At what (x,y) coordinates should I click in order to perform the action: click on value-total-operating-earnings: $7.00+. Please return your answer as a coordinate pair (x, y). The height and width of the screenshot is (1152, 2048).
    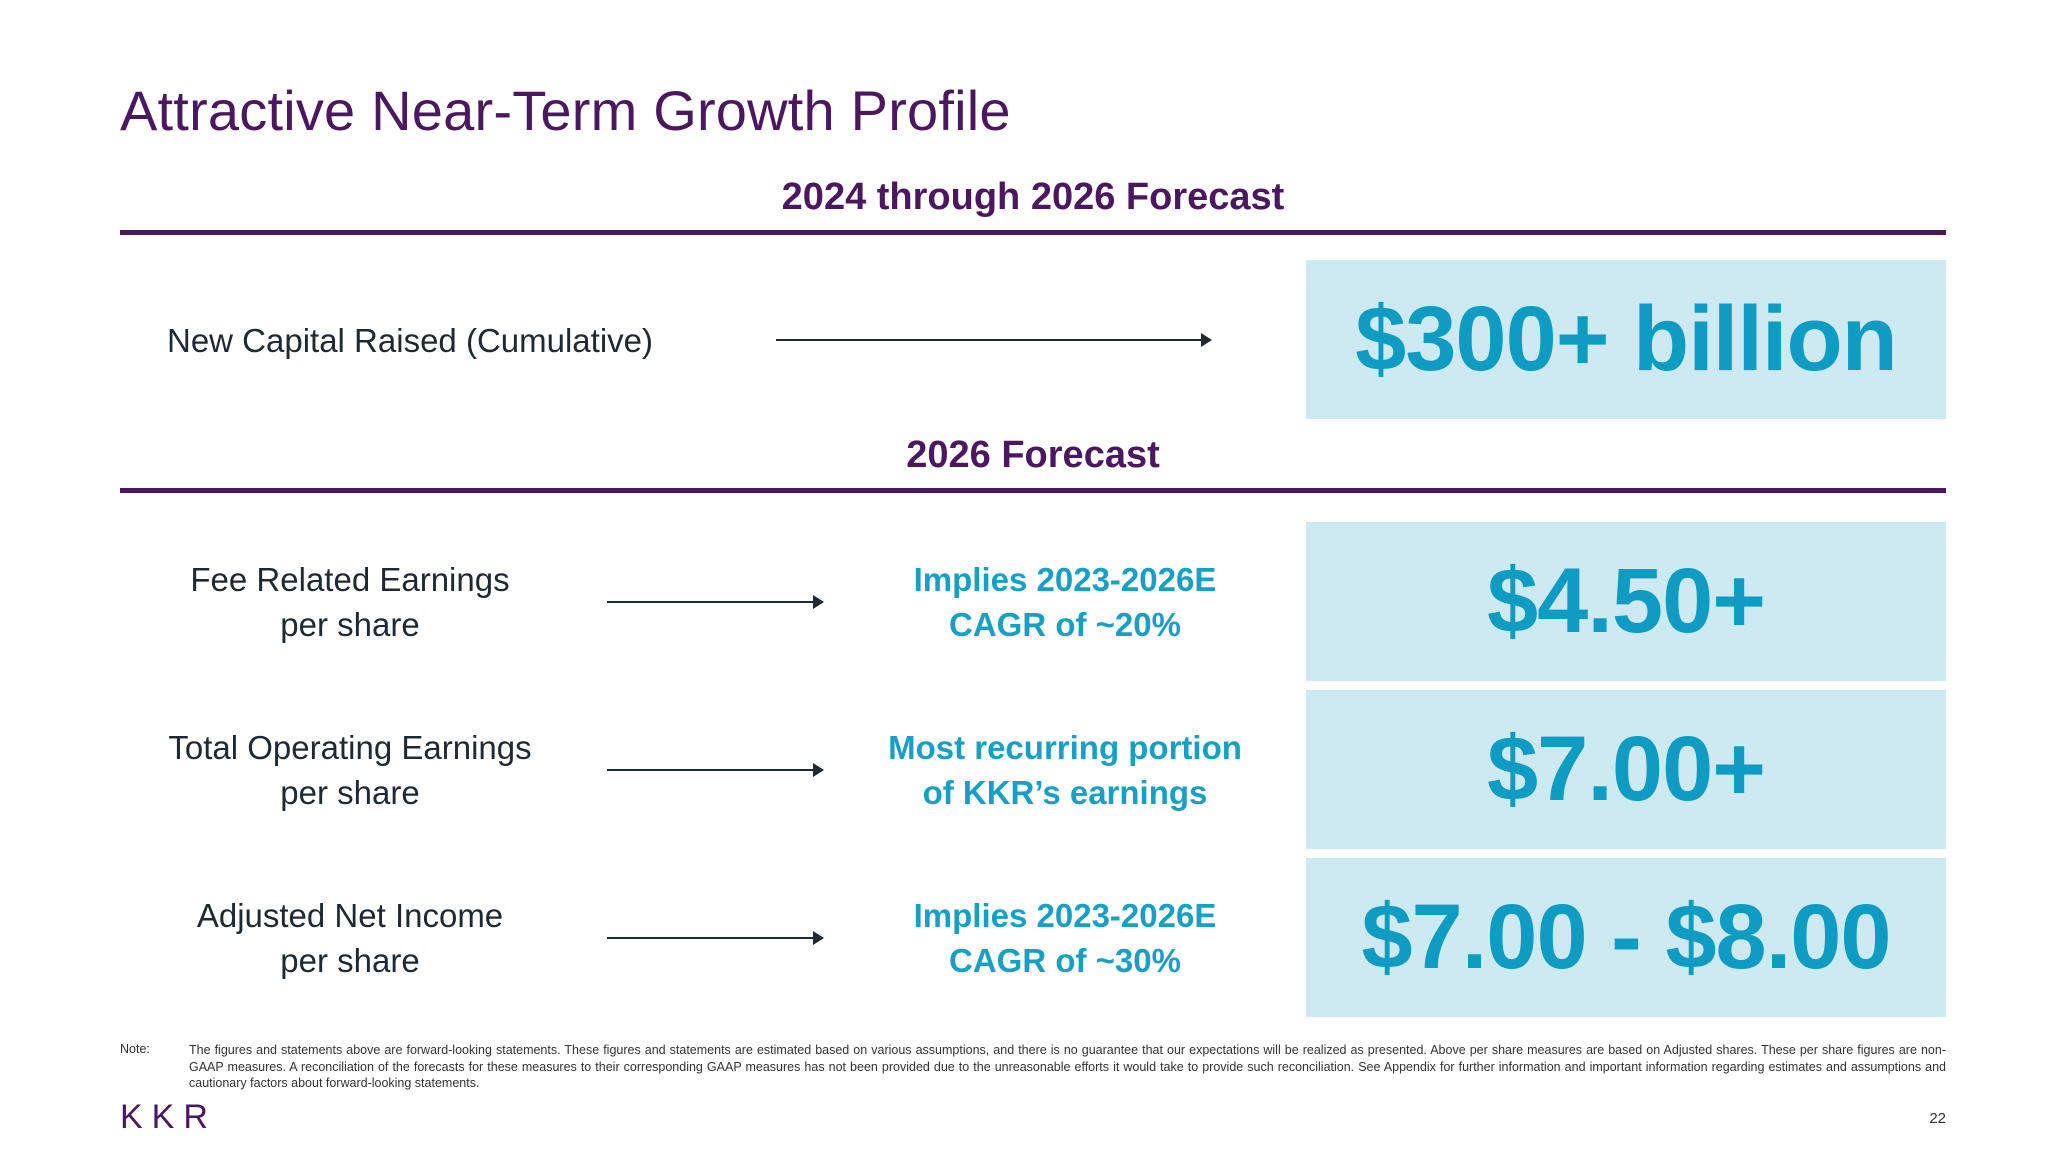
    Looking at the image, I should click on (1626, 769).